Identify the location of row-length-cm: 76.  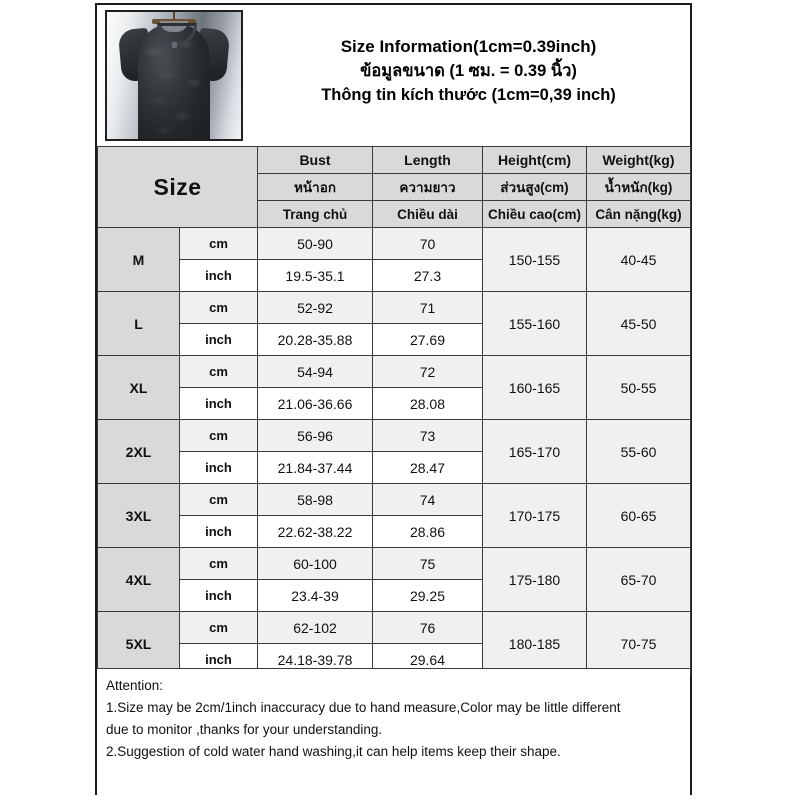
(427, 627).